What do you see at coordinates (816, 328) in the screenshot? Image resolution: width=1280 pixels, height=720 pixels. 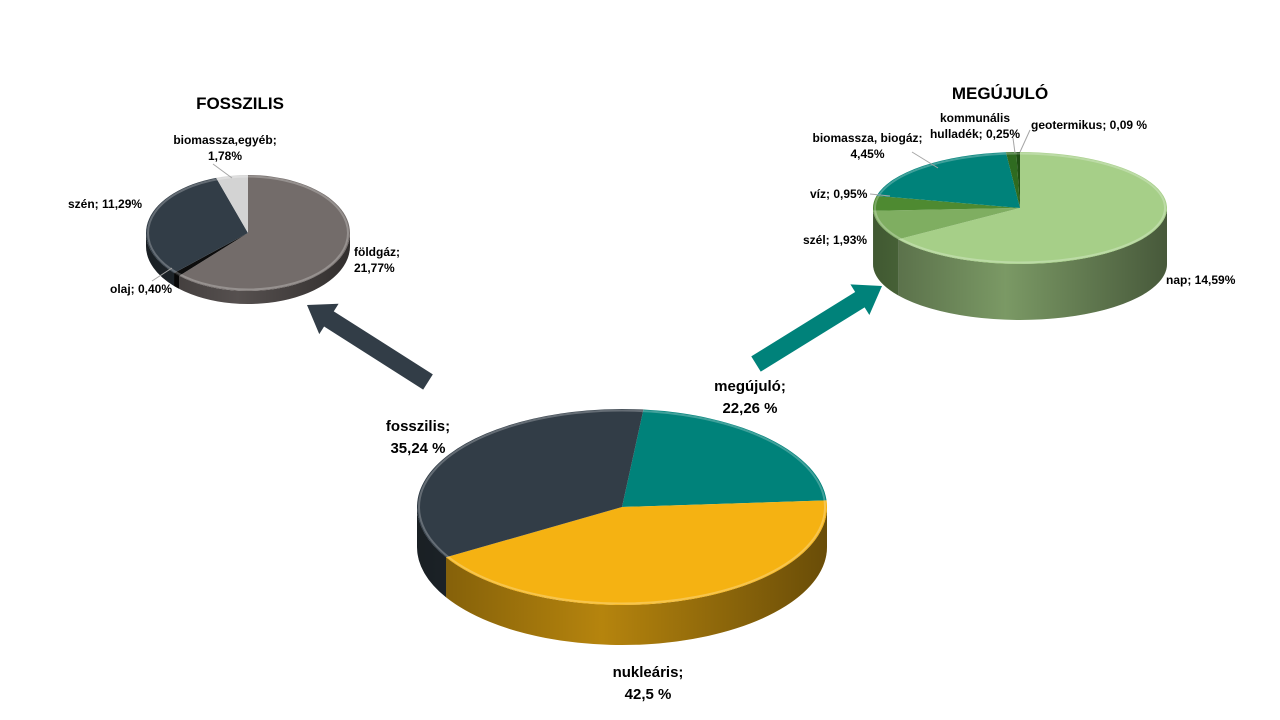 I see `arrow-to-renewable` at bounding box center [816, 328].